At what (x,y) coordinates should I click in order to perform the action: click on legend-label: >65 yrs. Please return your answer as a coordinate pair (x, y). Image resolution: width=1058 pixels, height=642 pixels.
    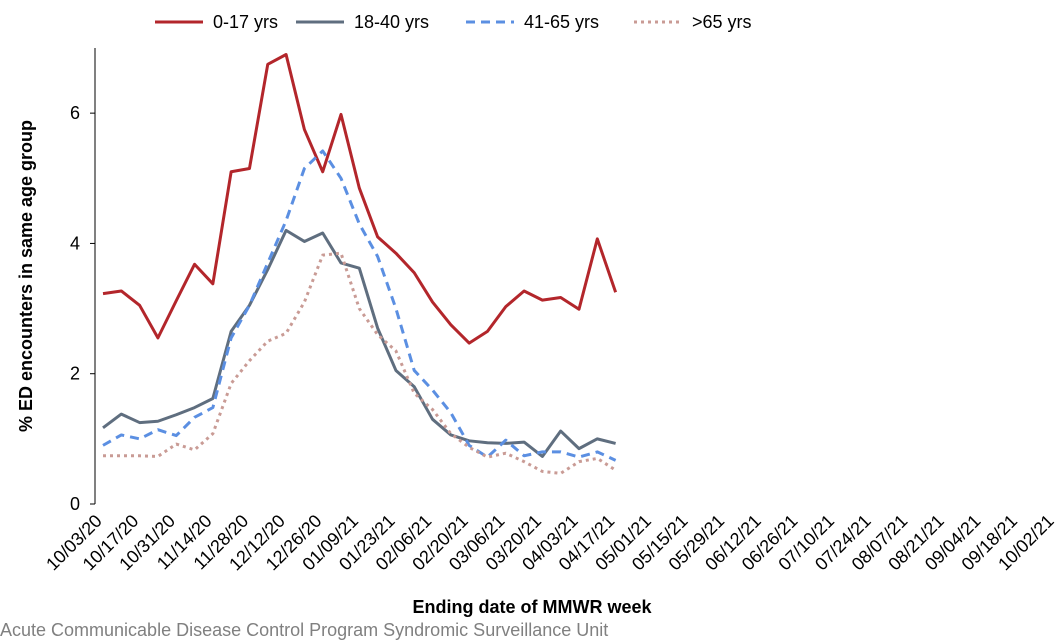
    Looking at the image, I should click on (722, 22).